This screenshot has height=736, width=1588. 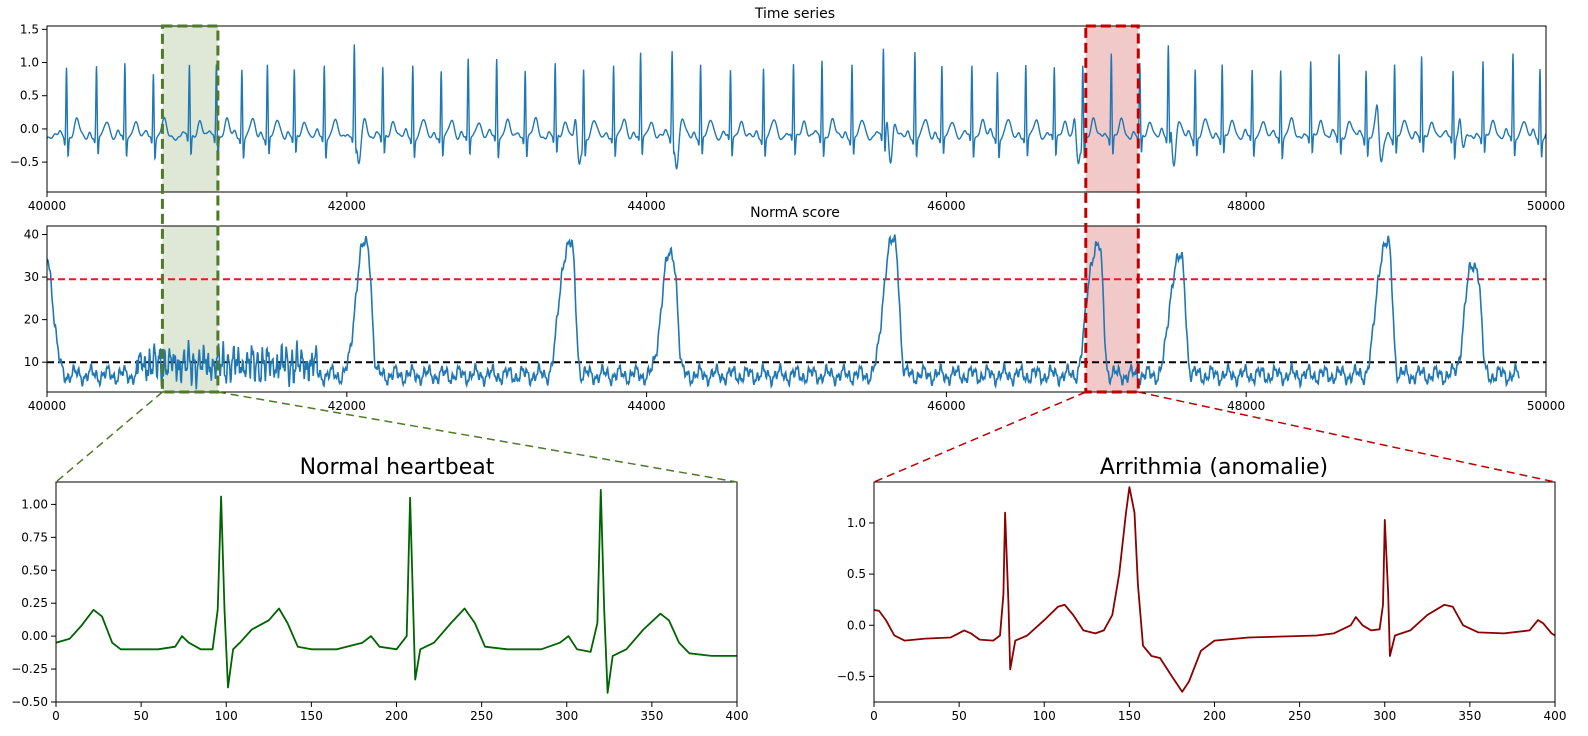 I want to click on normal-zoom-connector-right, so click(x=477, y=437).